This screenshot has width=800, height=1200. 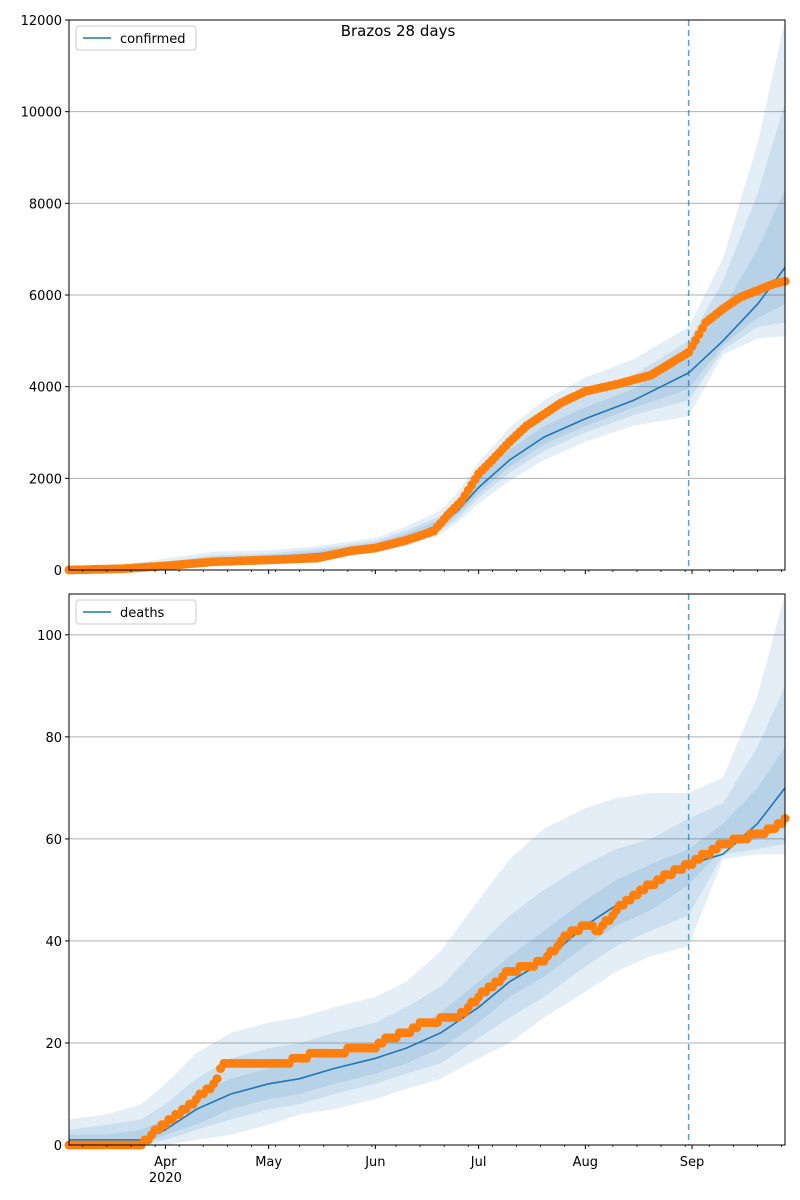 I want to click on y-tick-label: 8000, so click(x=45, y=204).